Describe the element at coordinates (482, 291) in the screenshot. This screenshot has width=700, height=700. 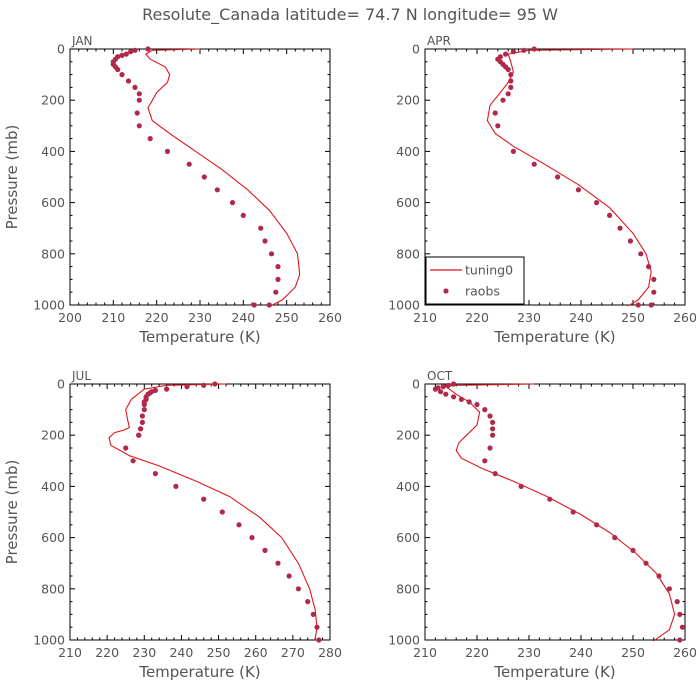
I see `legend-label-obs: raobs` at that location.